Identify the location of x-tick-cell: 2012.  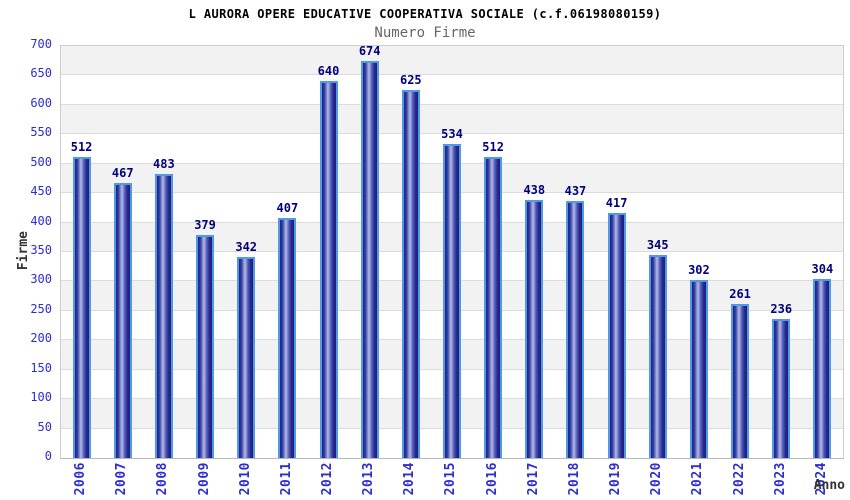
(327, 481).